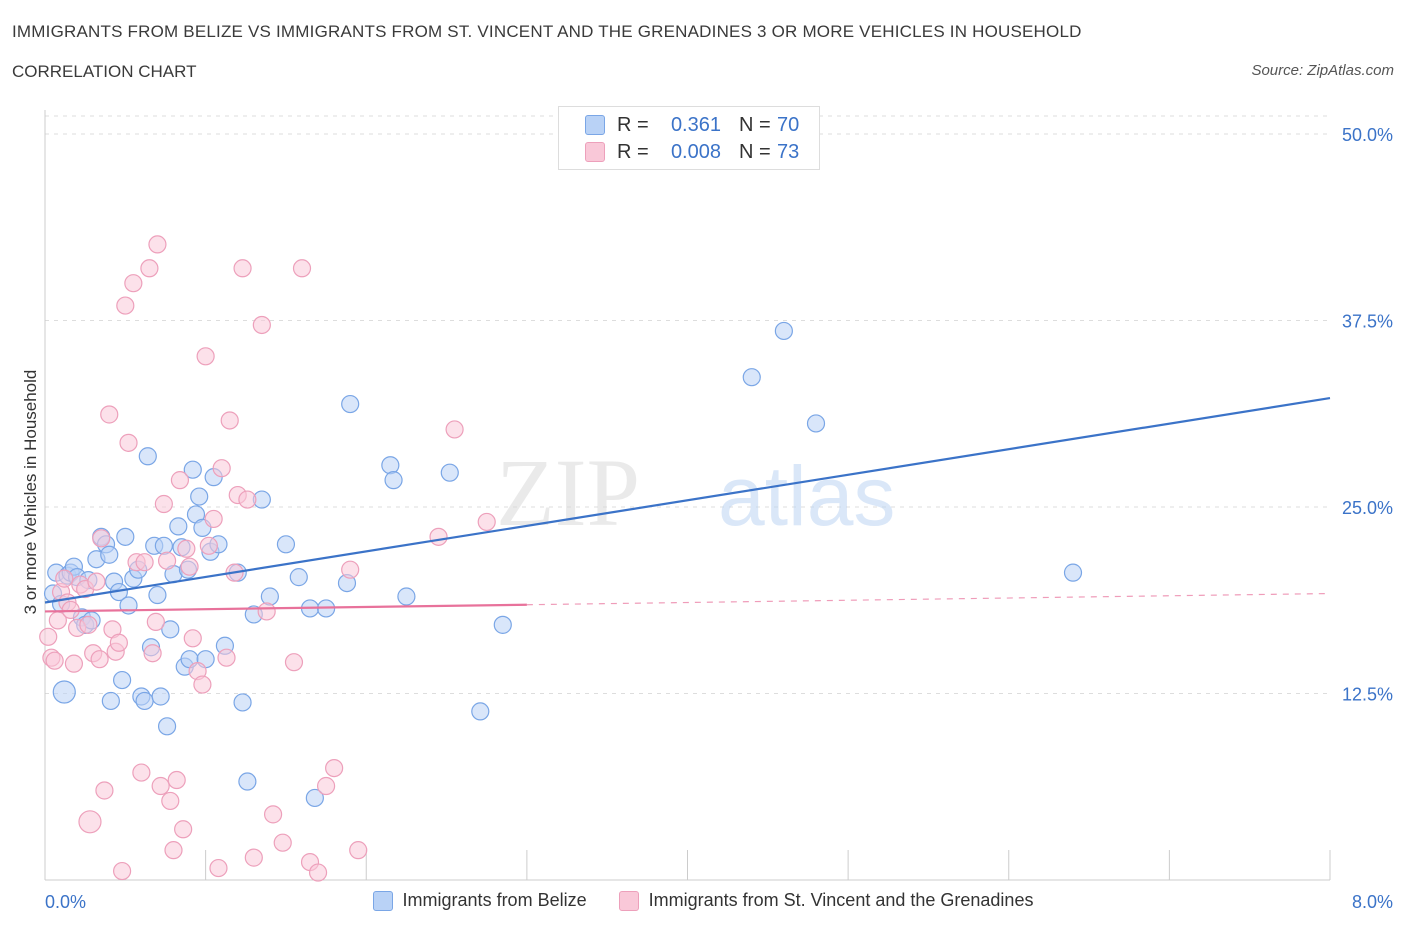 This screenshot has height=930, width=1406. I want to click on y-axis-label: 3 or more Vehicles in Household, so click(30, 492).